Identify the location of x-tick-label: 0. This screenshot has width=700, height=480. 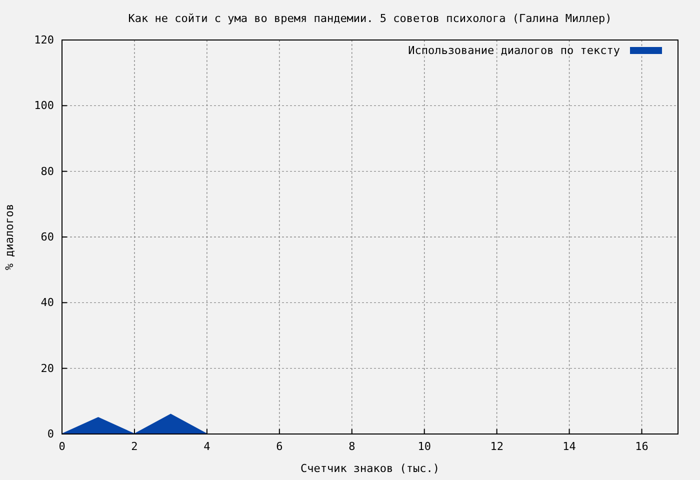
(62, 446).